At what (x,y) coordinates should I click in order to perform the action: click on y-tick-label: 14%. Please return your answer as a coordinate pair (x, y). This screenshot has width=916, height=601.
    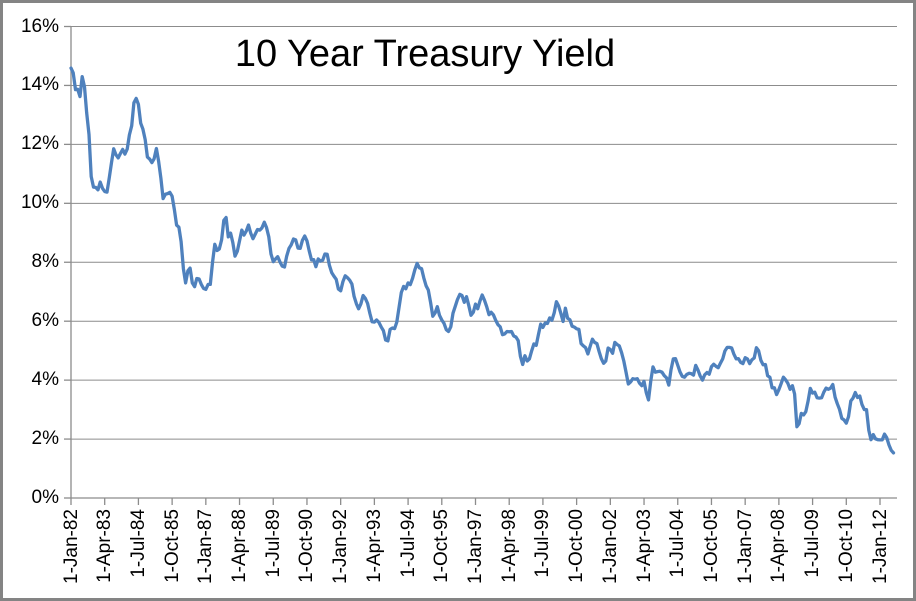
    Looking at the image, I should click on (39, 85).